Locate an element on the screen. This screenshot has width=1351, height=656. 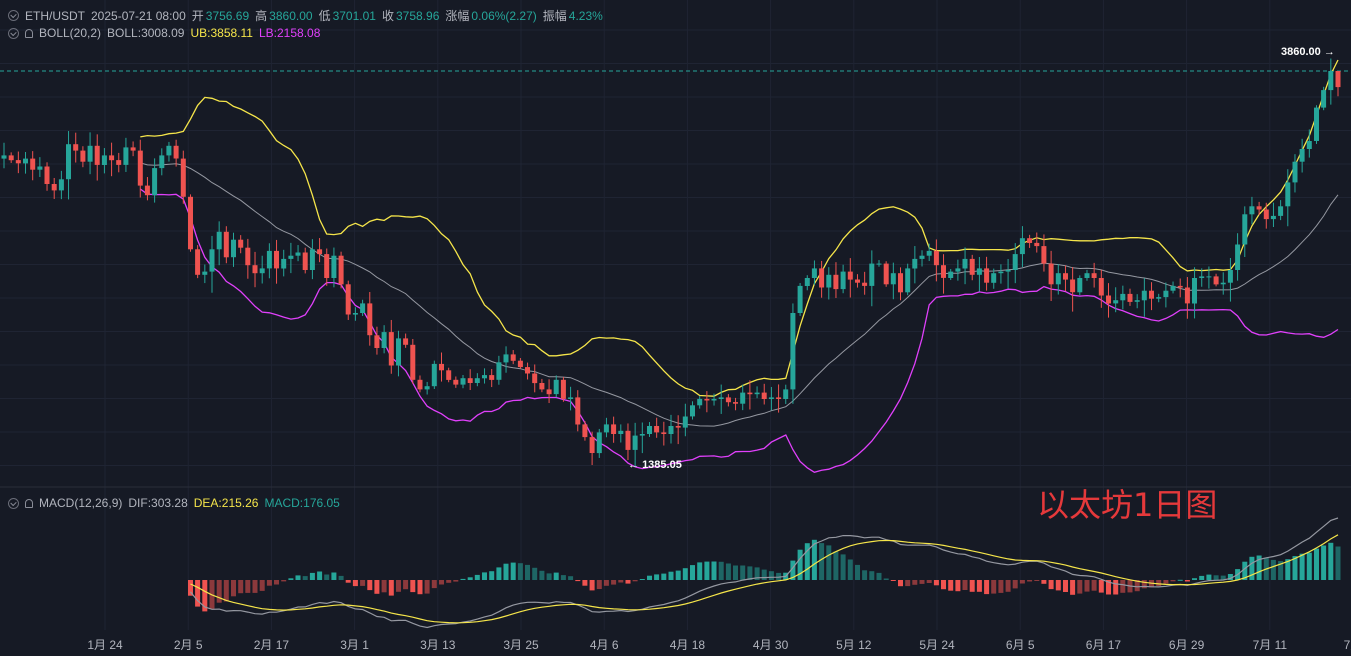
boll-lb-label: LB: is located at coordinates (267, 33).